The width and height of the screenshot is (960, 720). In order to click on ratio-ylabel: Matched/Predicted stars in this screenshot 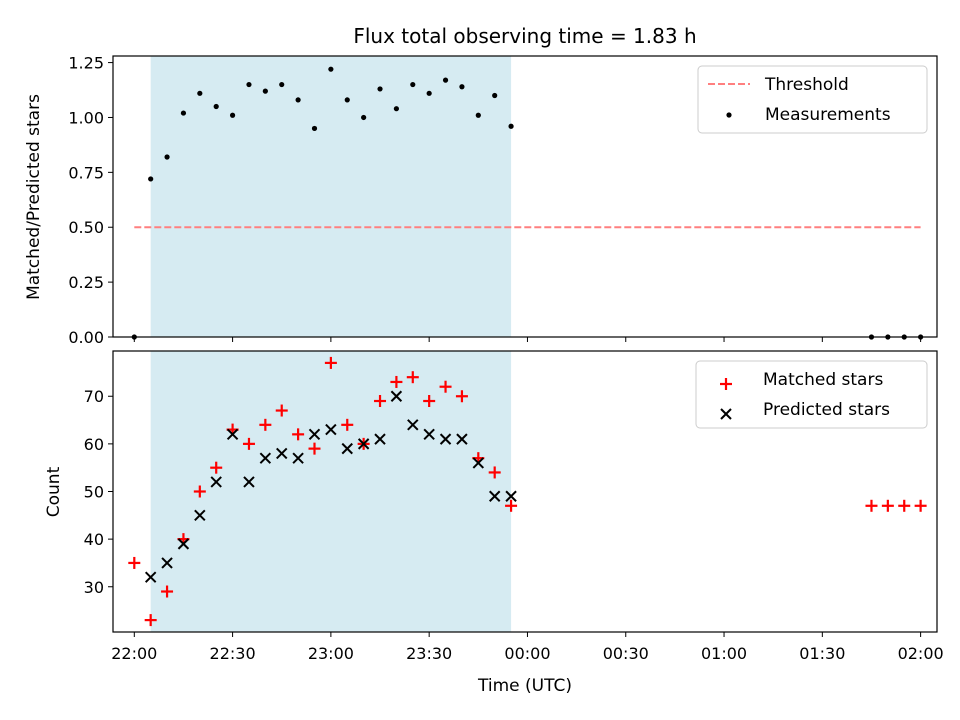, I will do `click(34, 197)`.